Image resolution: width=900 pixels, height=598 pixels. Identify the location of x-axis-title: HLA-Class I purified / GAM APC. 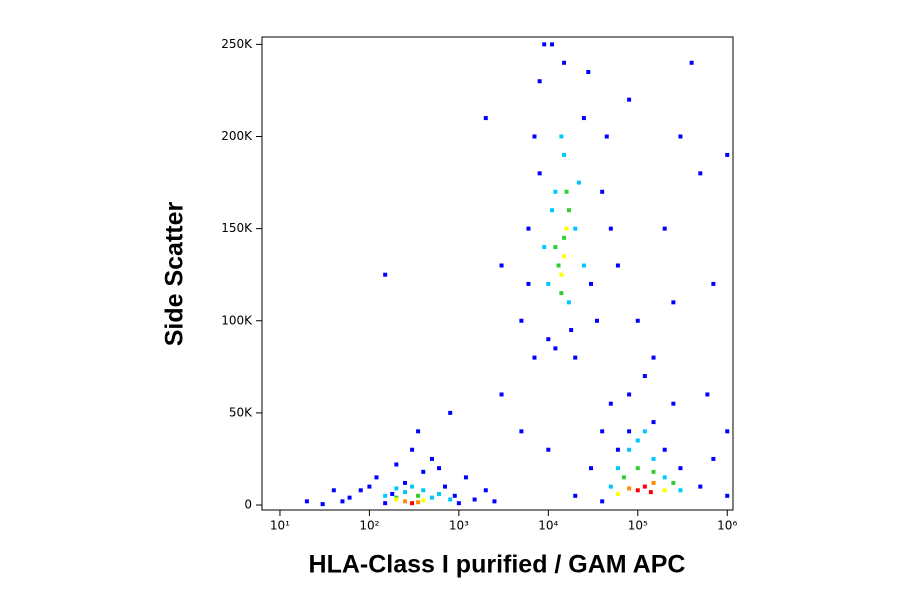
(497, 565).